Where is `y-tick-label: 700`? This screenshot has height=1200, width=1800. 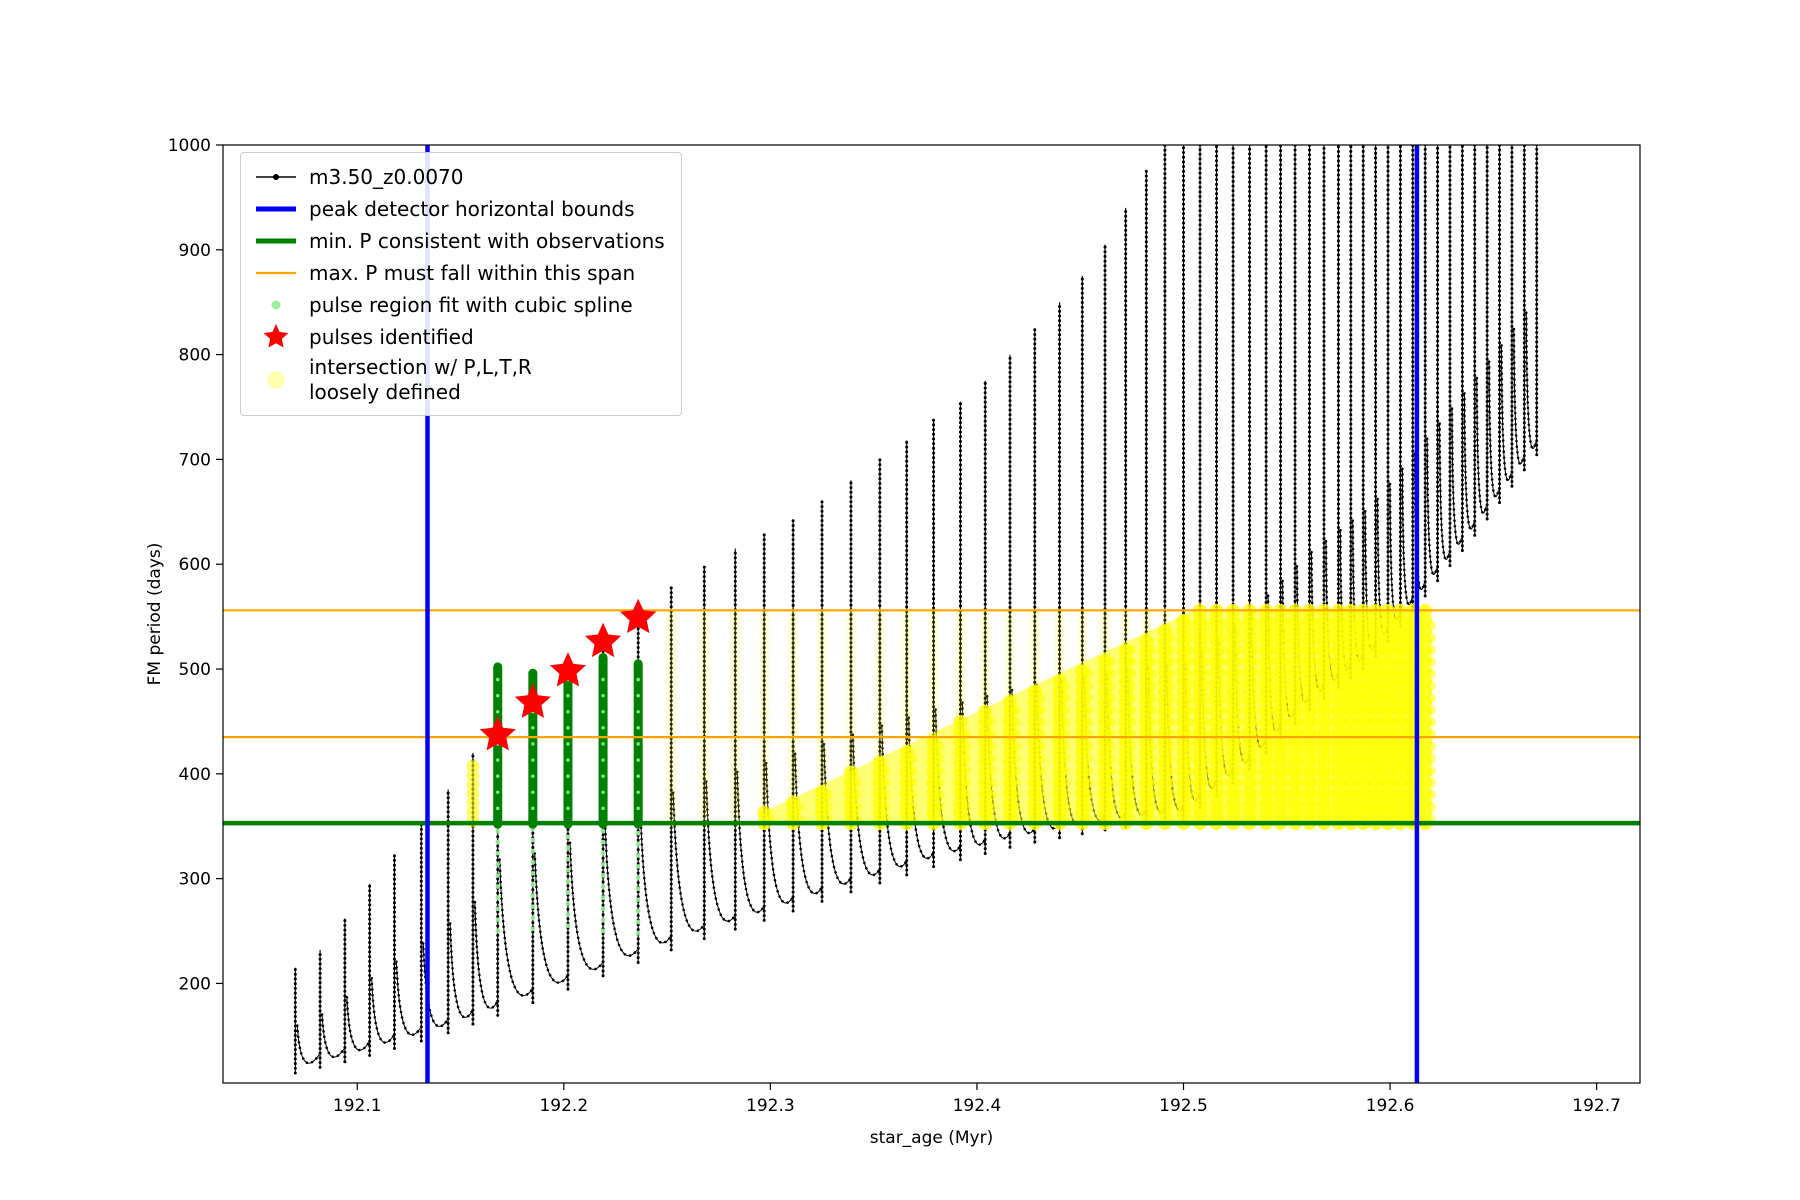
y-tick-label: 700 is located at coordinates (195, 460).